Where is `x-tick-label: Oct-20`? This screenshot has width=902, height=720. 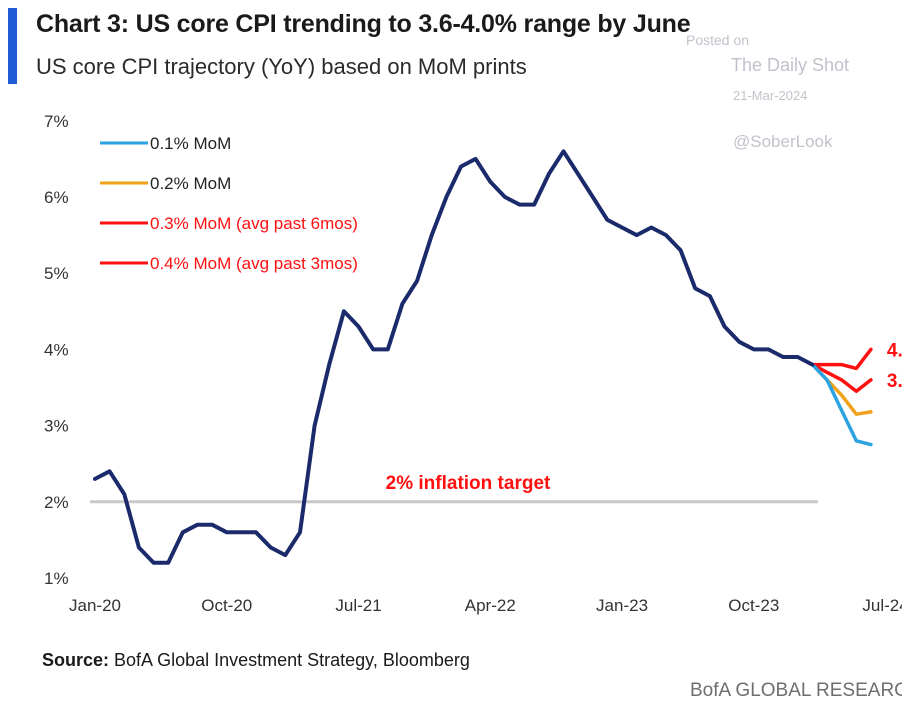 x-tick-label: Oct-20 is located at coordinates (226, 605).